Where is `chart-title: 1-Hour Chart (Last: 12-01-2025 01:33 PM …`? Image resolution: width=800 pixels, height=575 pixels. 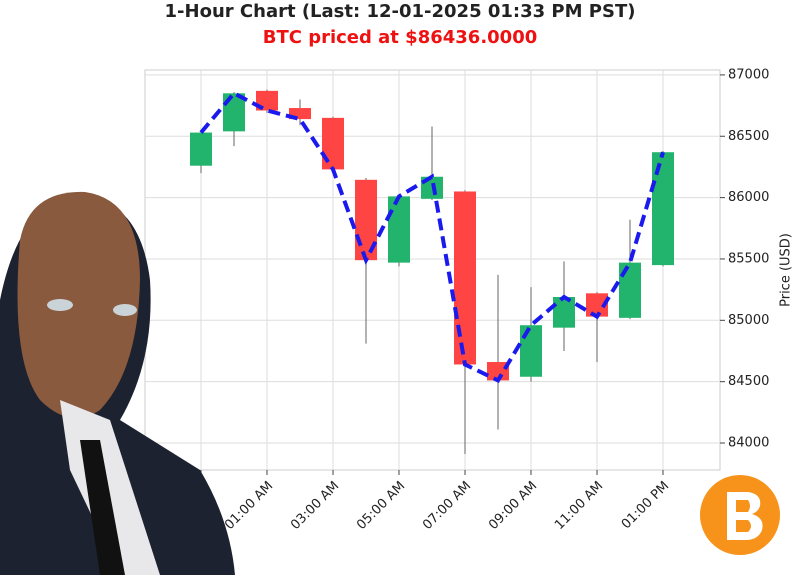 chart-title: 1-Hour Chart (Last: 12-01-2025 01:33 PM … is located at coordinates (400, 11).